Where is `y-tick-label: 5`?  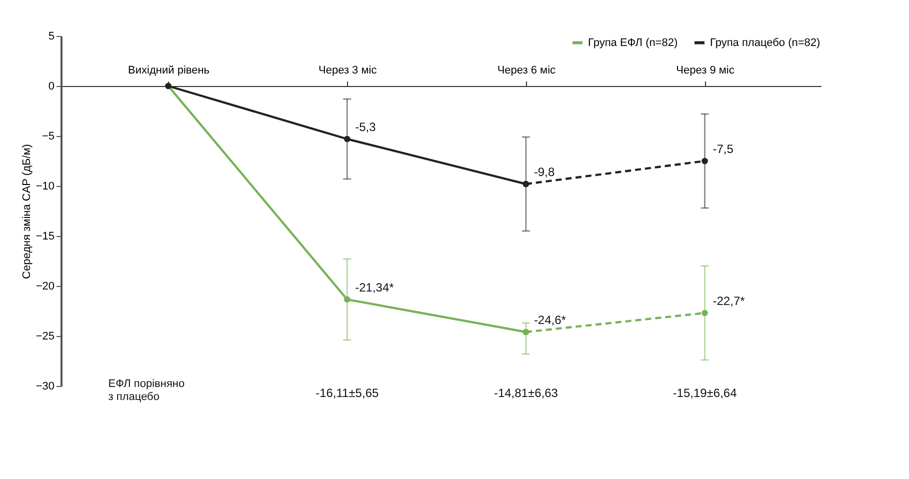 y-tick-label: 5 is located at coordinates (51, 36).